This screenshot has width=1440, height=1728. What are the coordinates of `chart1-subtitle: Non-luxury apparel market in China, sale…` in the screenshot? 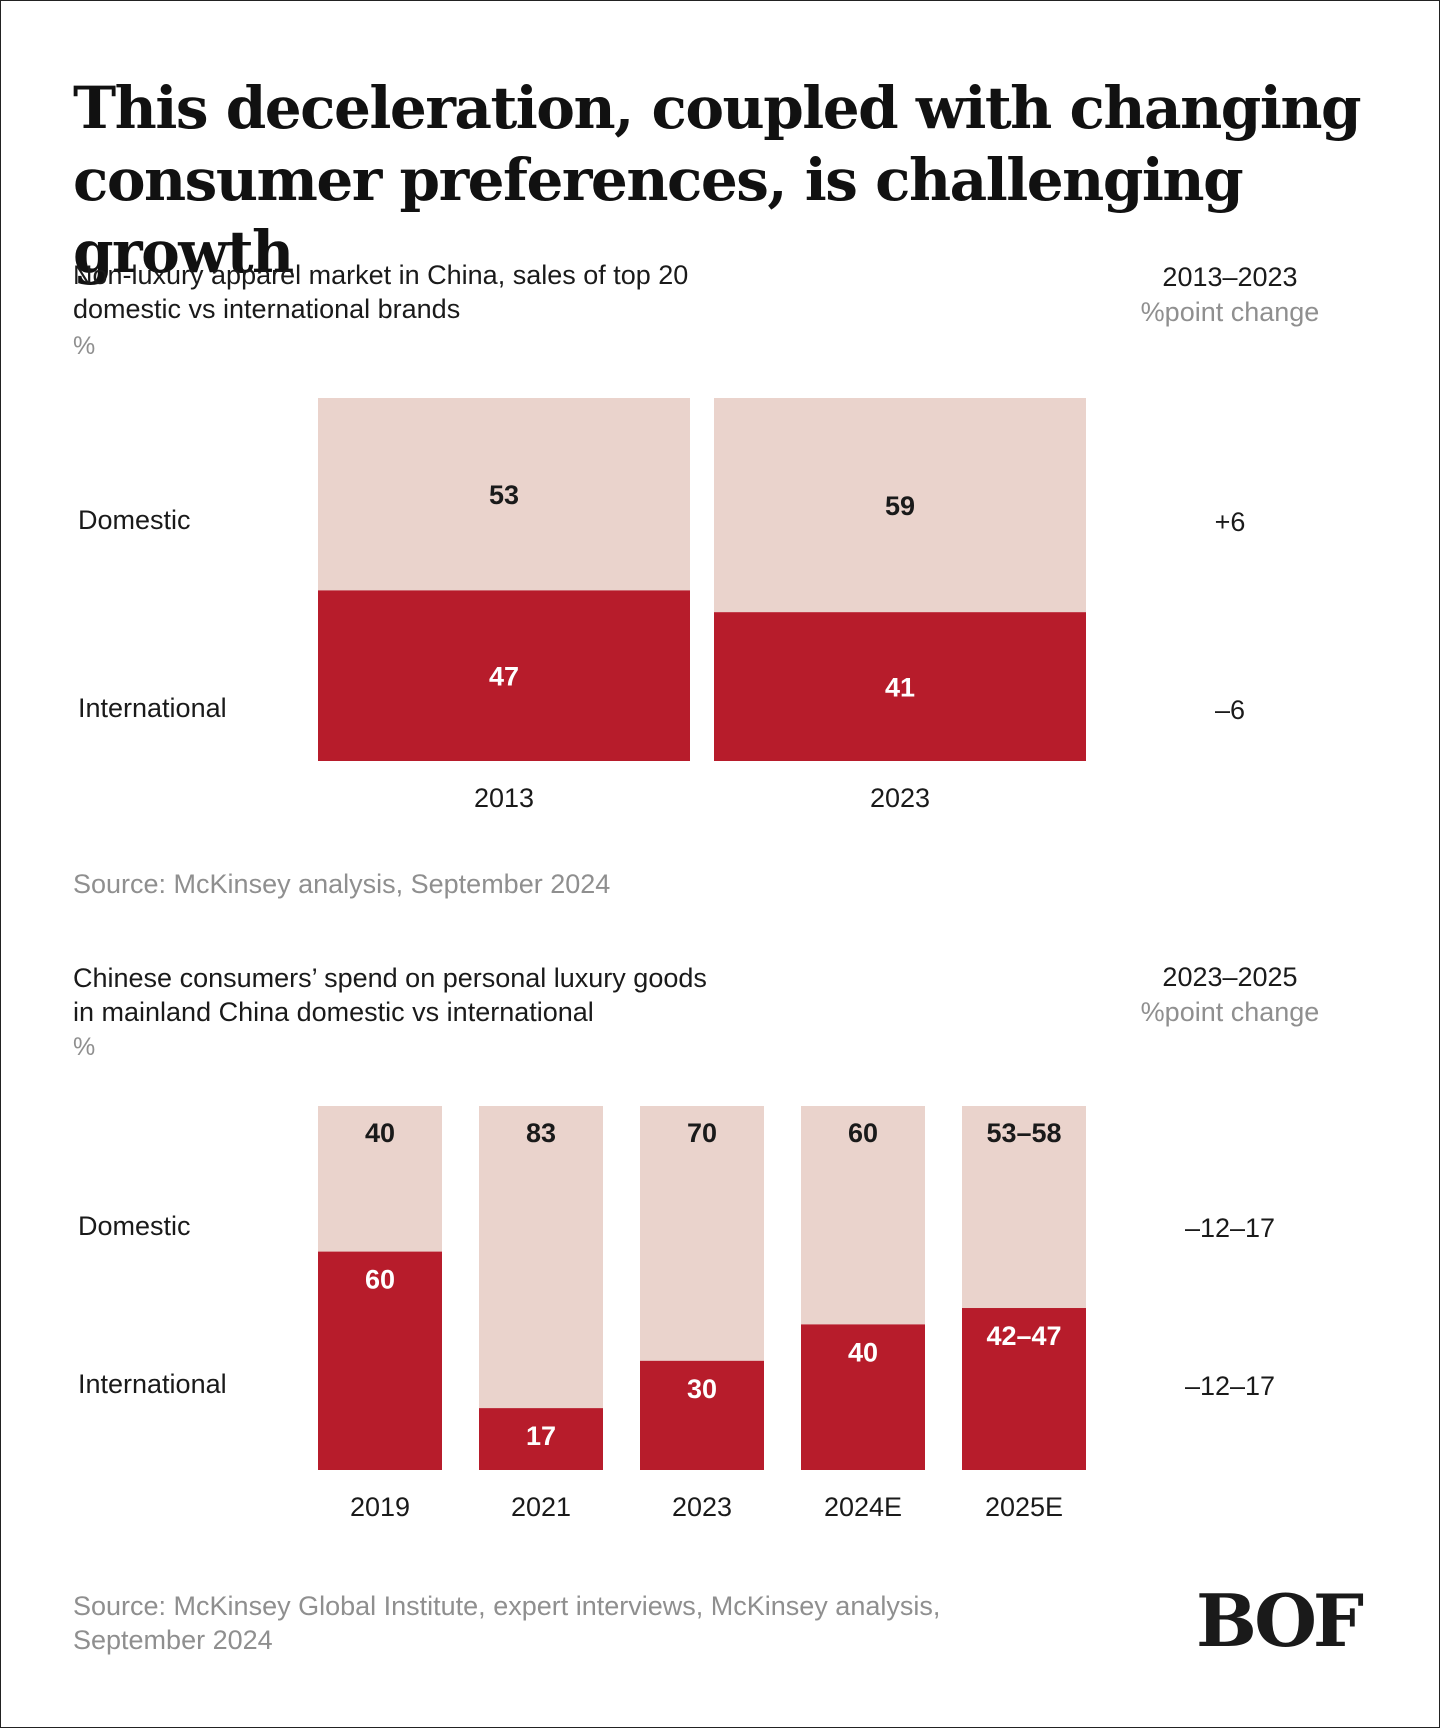 It's located at (463, 292).